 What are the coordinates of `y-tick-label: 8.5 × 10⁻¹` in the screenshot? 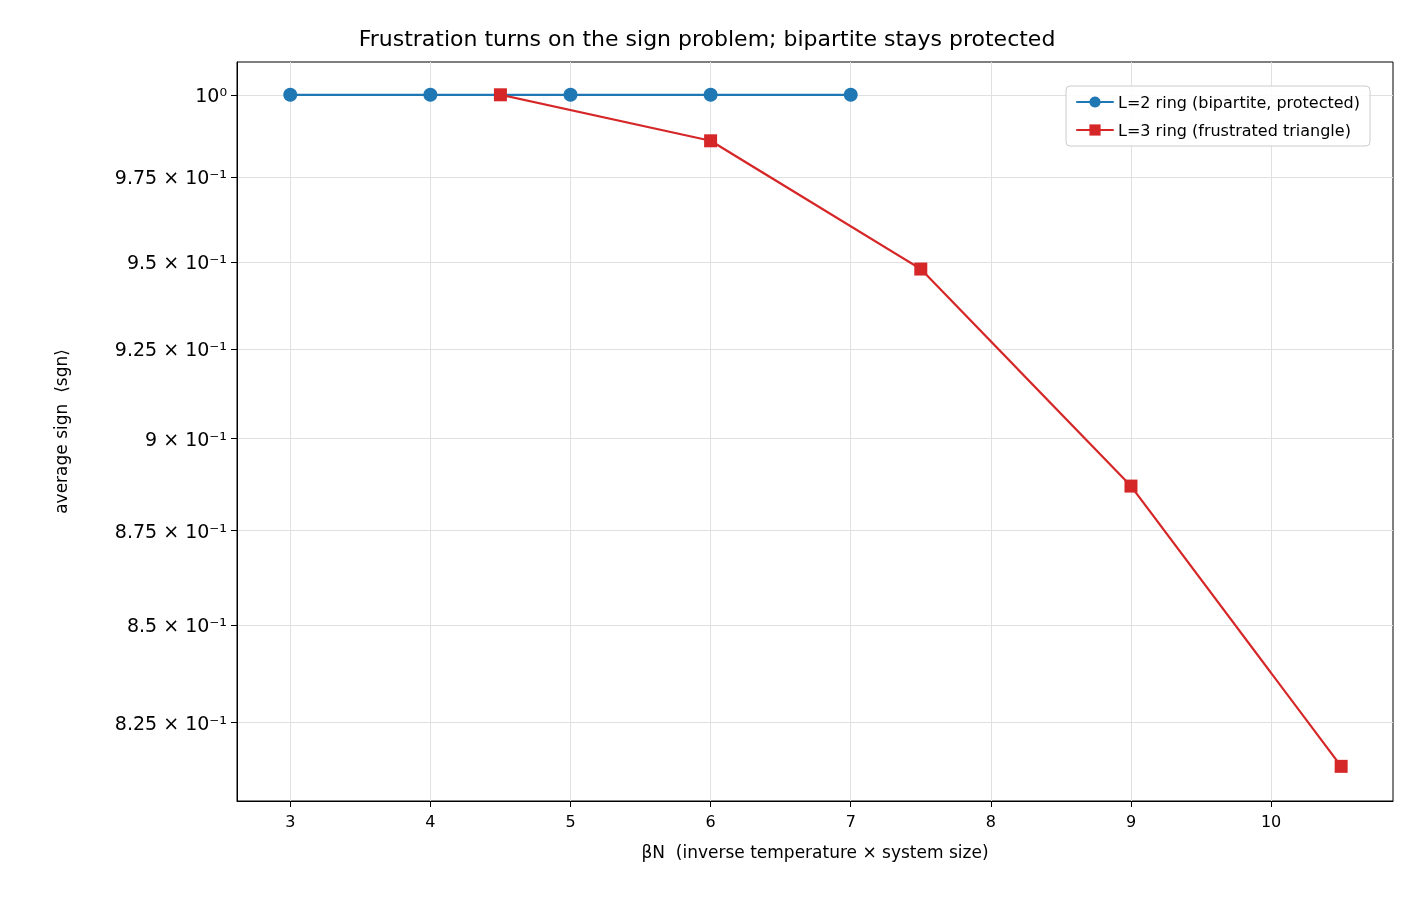 It's located at (176, 625).